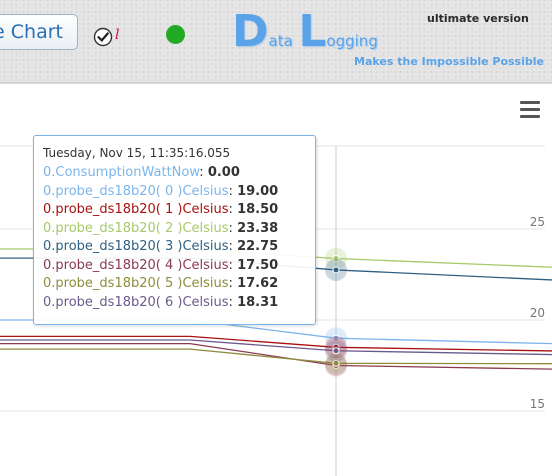 The image size is (552, 476). What do you see at coordinates (352, 41) in the screenshot?
I see `logo-part-ogging: ogging` at bounding box center [352, 41].